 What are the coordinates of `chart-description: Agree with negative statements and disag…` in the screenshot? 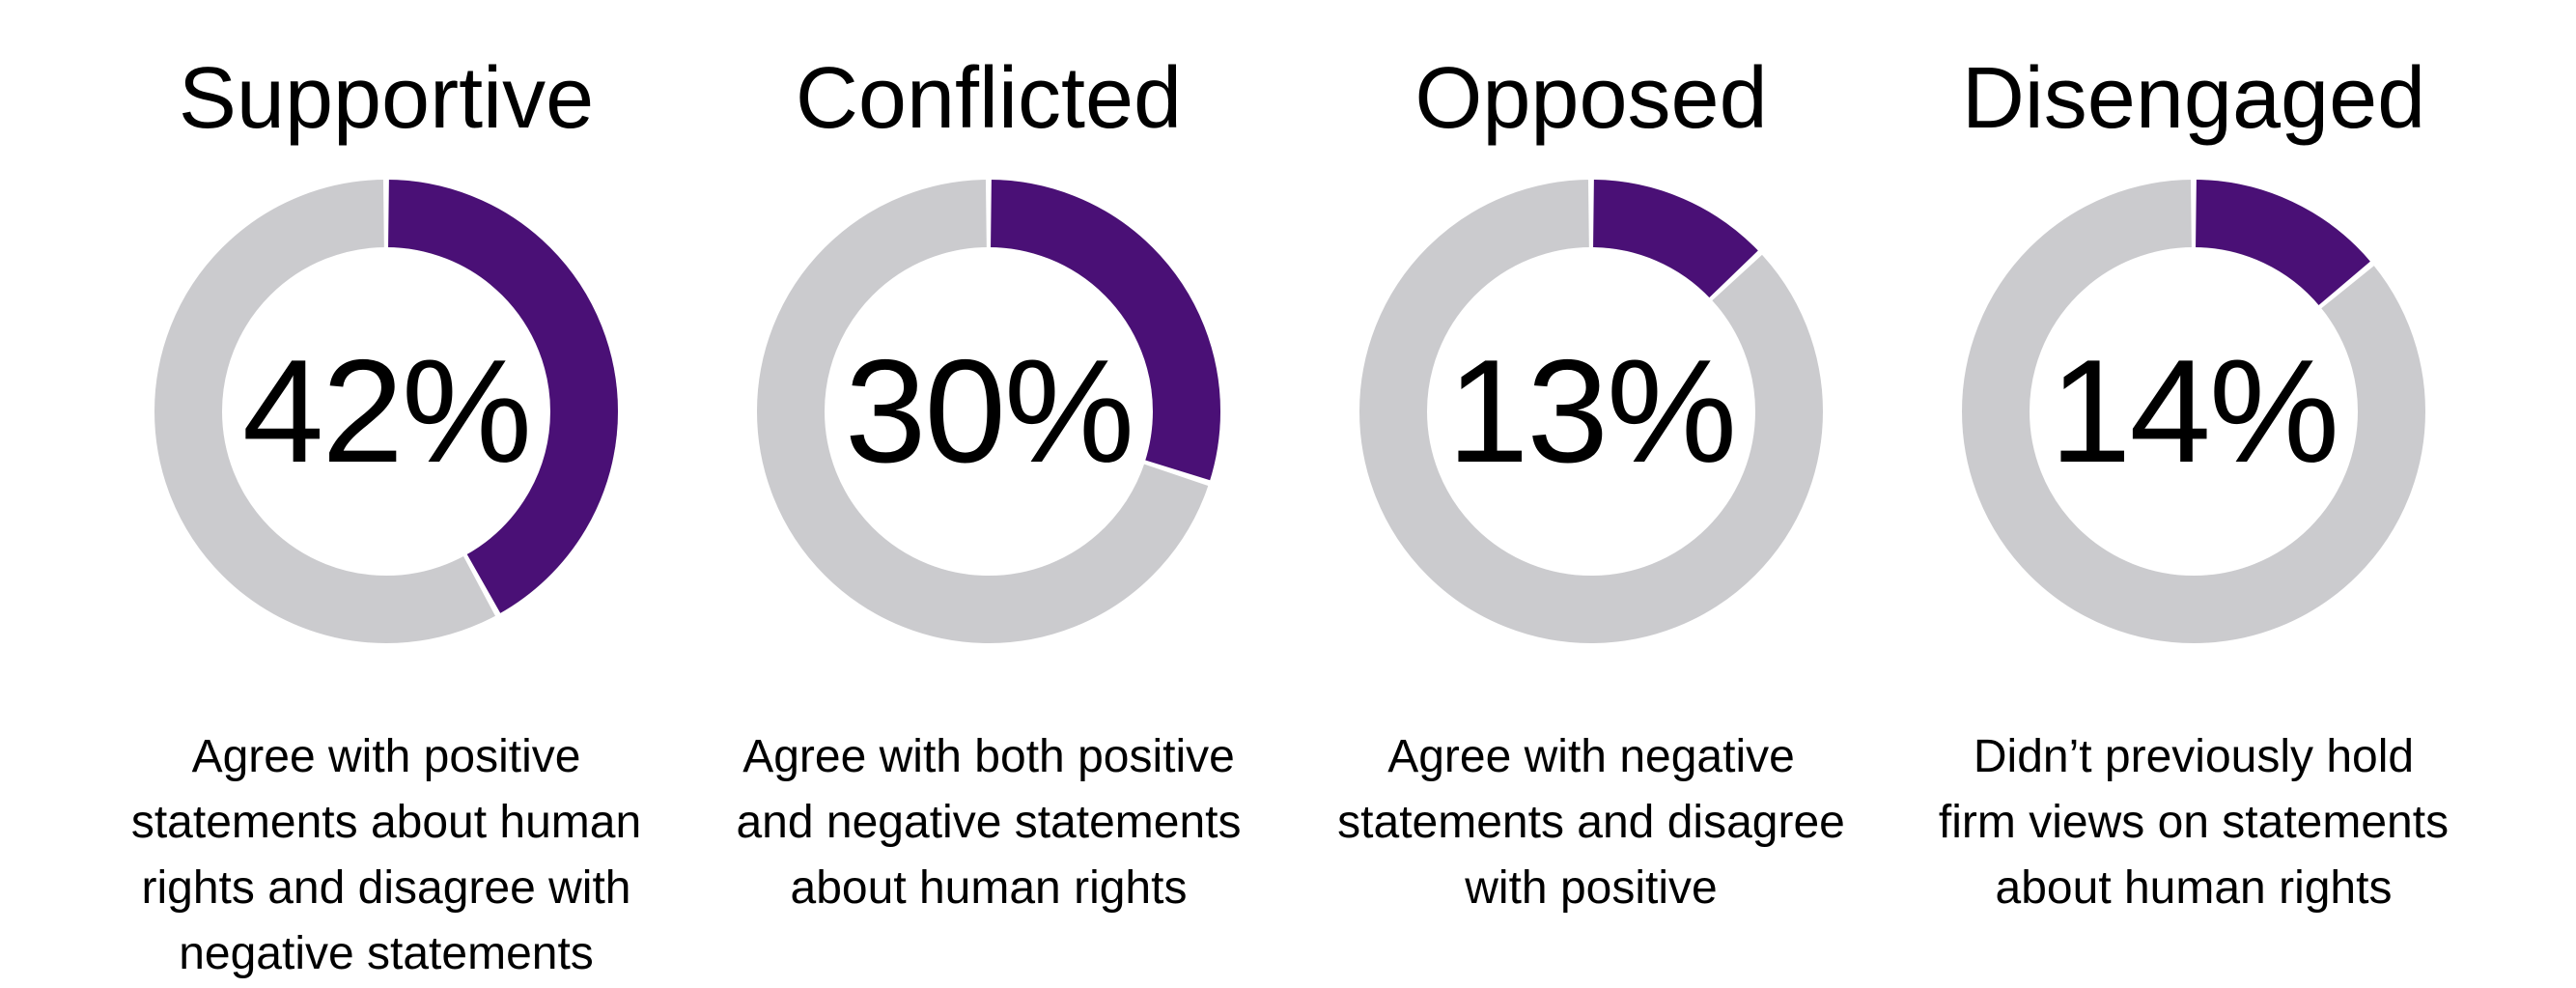 It's located at (1591, 823).